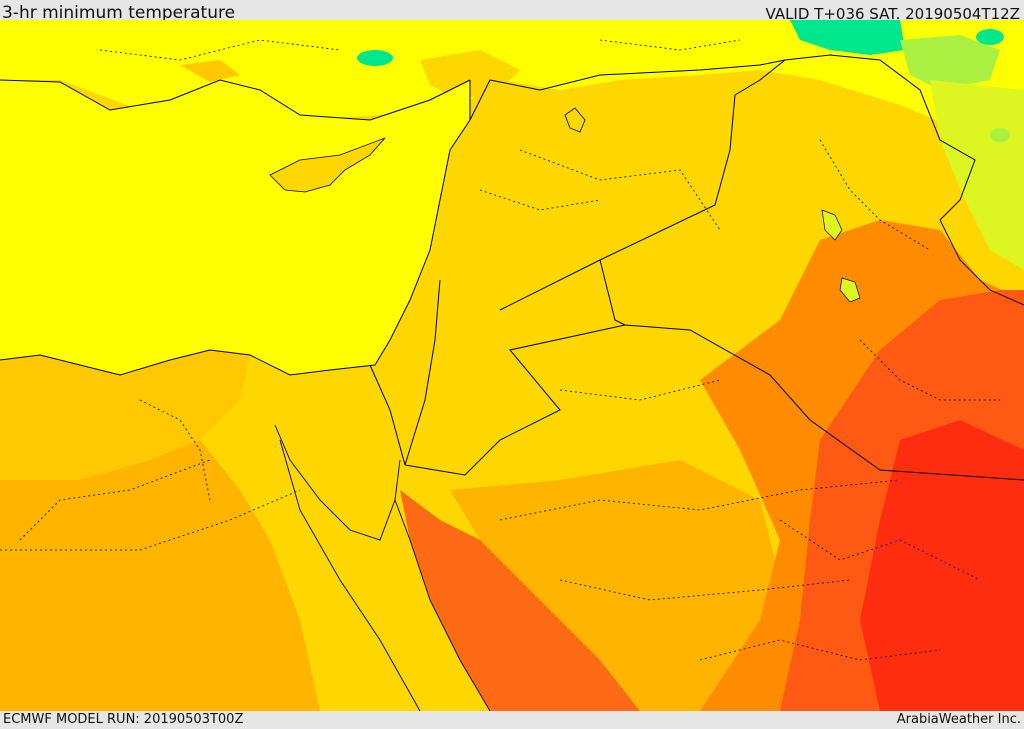 The height and width of the screenshot is (729, 1024). What do you see at coordinates (892, 14) in the screenshot?
I see `valid-time-label: VALID T+036 SAT. 20190504T12Z` at bounding box center [892, 14].